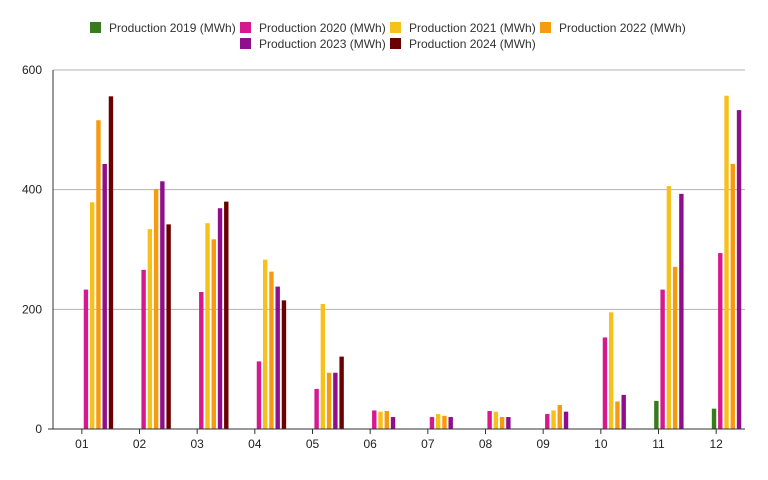 The width and height of the screenshot is (768, 480). What do you see at coordinates (472, 44) in the screenshot?
I see `legend-label: Production 2024 (MWh)` at bounding box center [472, 44].